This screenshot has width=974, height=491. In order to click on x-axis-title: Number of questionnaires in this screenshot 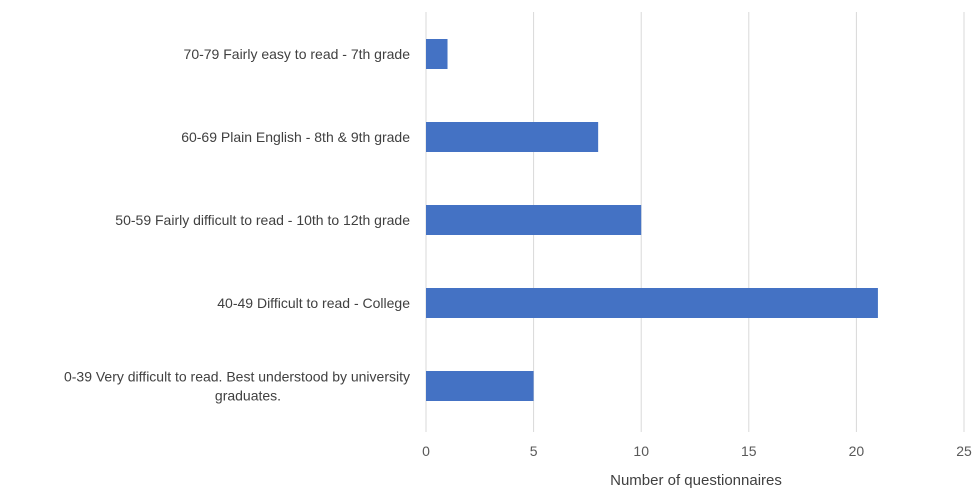, I will do `click(696, 480)`.